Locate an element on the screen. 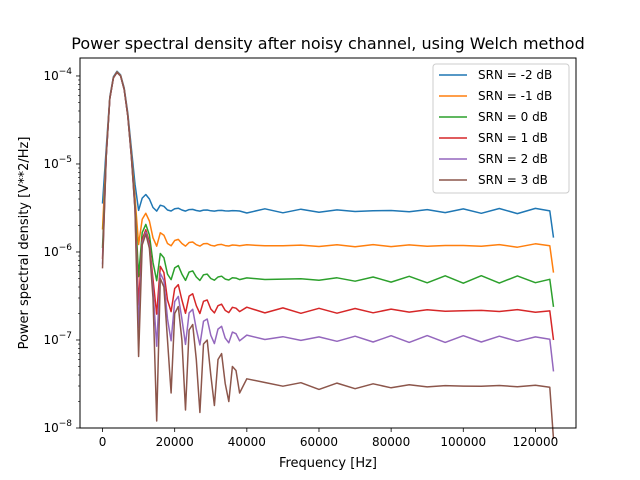  x-tick-label: 40000 is located at coordinates (247, 442).